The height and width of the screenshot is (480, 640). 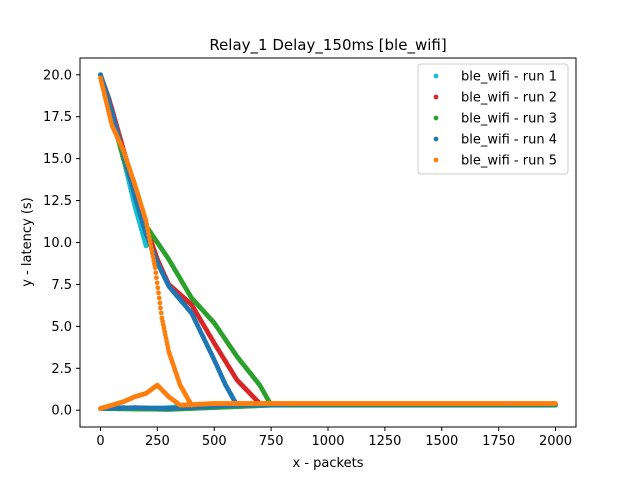 I want to click on x-tick-label: 1000, so click(x=327, y=441).